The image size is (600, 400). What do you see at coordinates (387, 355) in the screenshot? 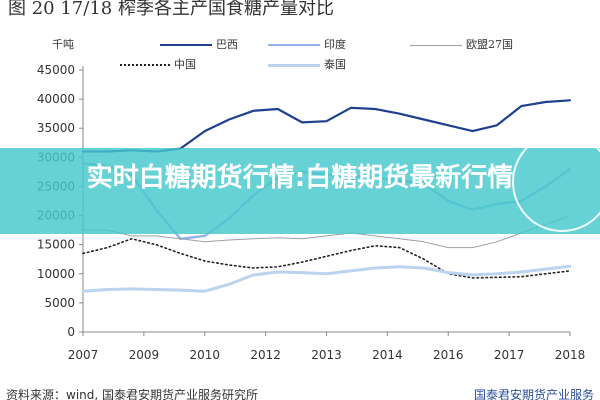
I see `x-tick-label: 2014` at bounding box center [387, 355].